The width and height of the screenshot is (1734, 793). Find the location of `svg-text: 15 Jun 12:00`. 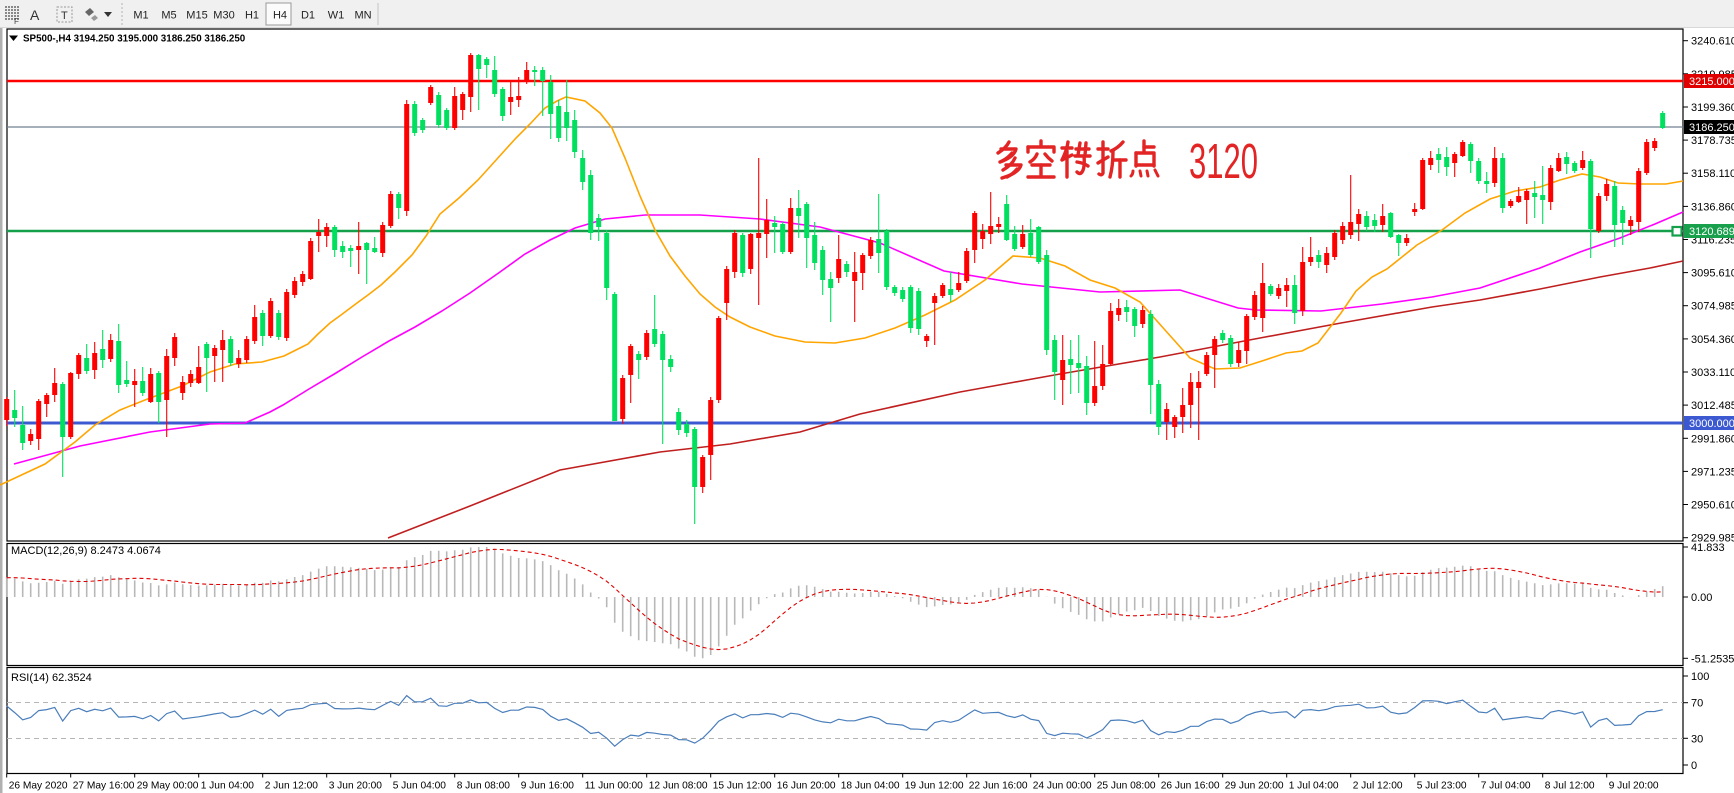

svg-text: 15 Jun 12:00 is located at coordinates (742, 786).